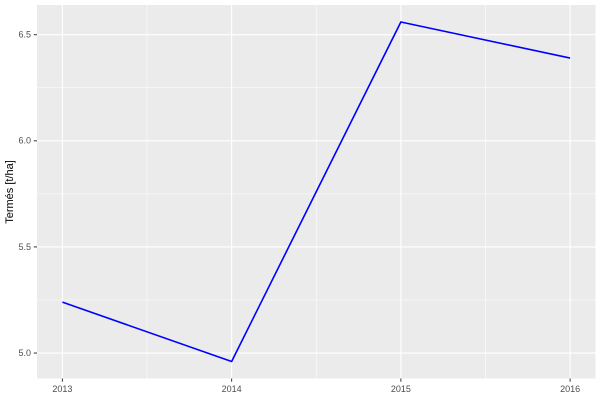 The height and width of the screenshot is (400, 600). Describe the element at coordinates (24, 141) in the screenshot. I see `y-tick-label: 6.0` at that location.